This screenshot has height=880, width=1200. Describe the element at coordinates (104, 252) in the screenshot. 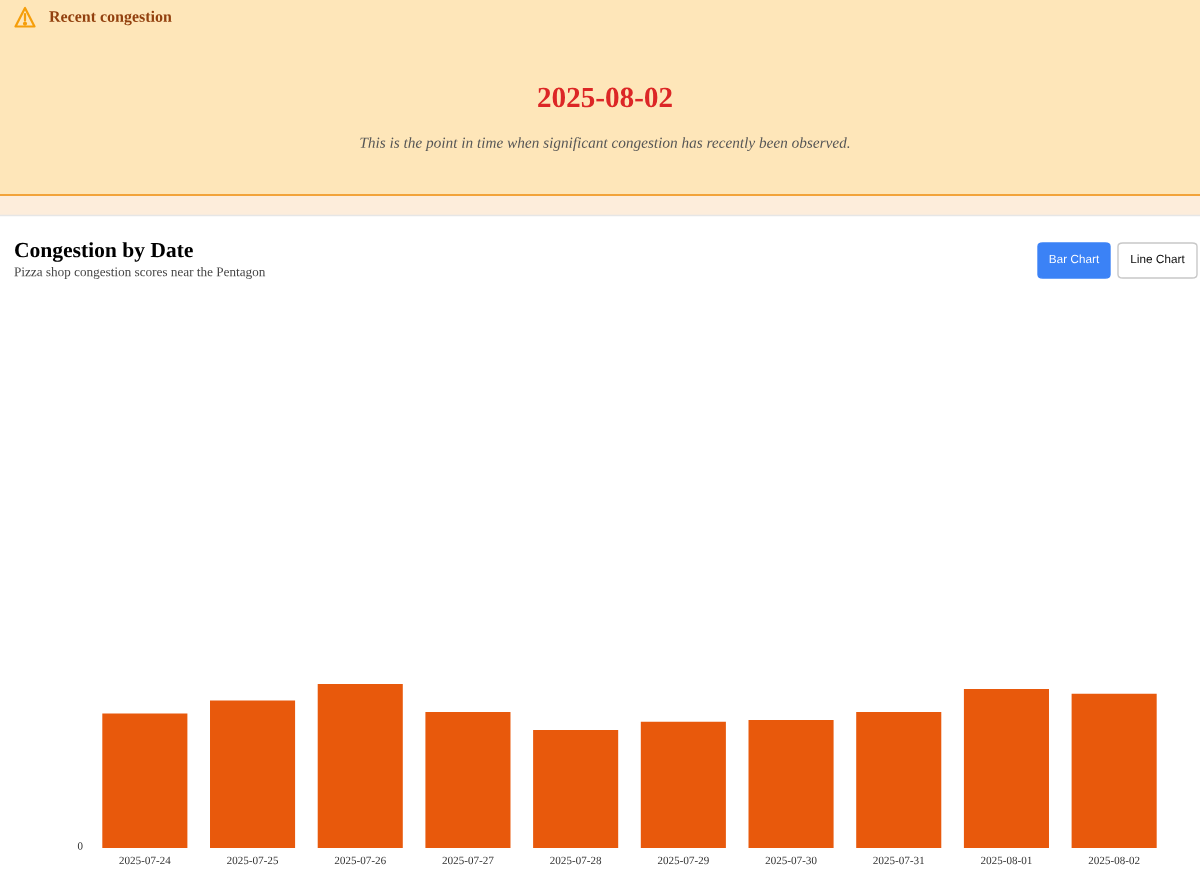

I see `chart-title: Congestion by Date` at that location.